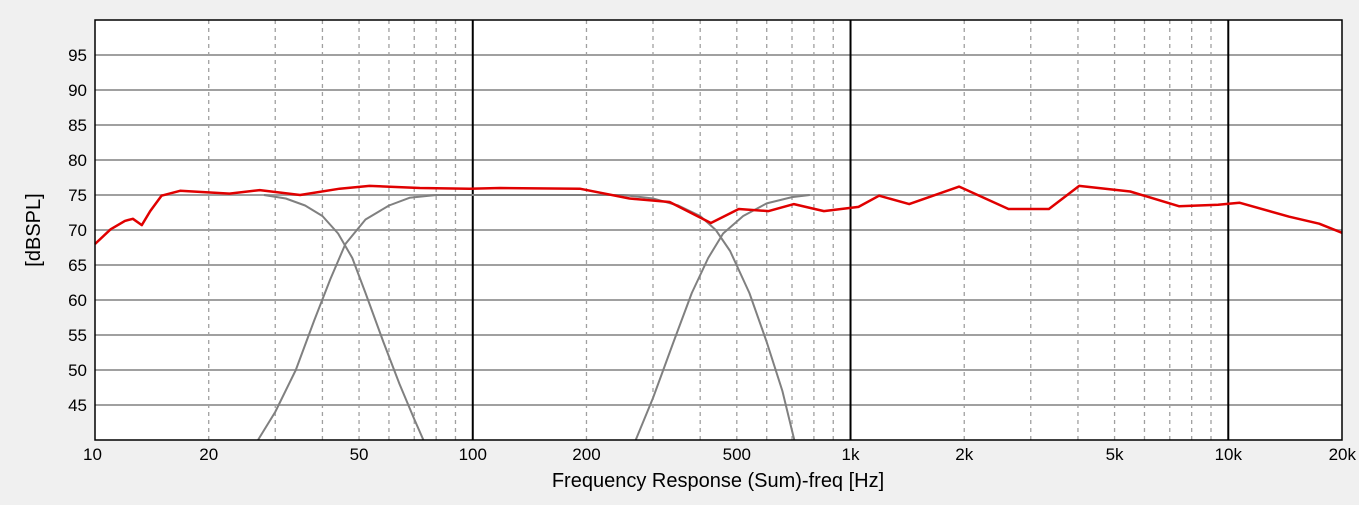  Describe the element at coordinates (77, 55) in the screenshot. I see `y-tick-label: 95` at that location.